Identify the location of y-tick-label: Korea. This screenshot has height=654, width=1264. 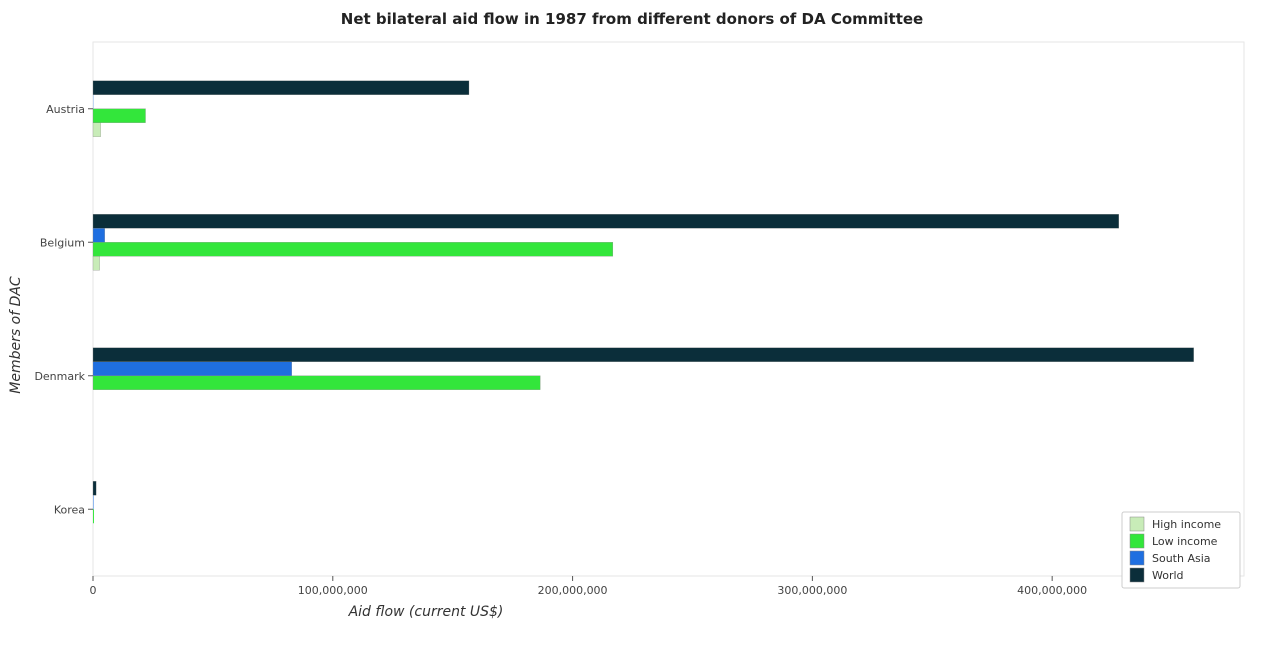
(69, 509).